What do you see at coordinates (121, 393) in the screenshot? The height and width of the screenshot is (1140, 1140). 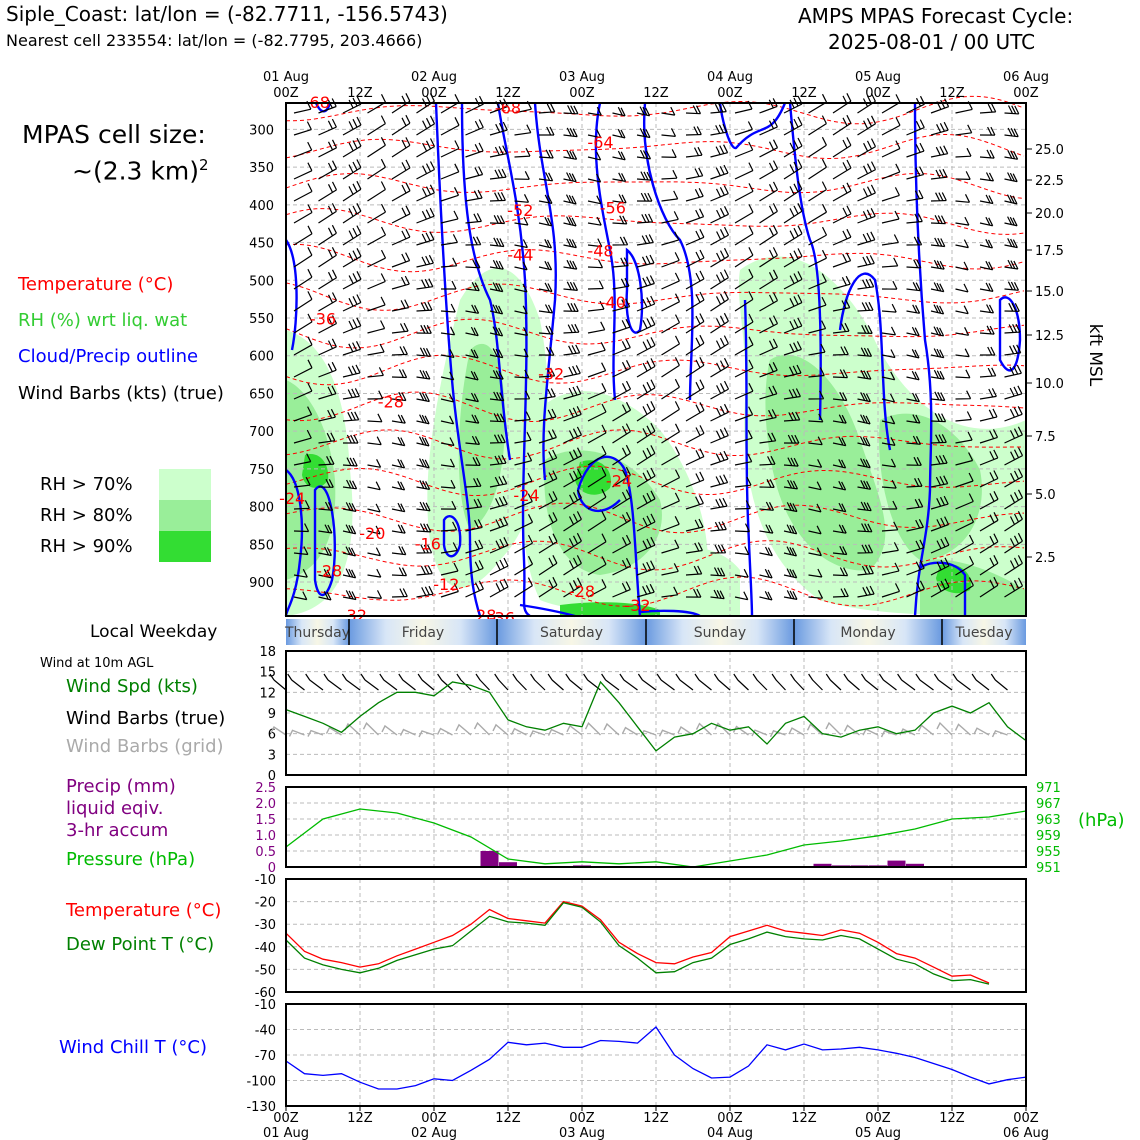 I see `legend-barbs: Wind Barbs (kts) (true)` at bounding box center [121, 393].